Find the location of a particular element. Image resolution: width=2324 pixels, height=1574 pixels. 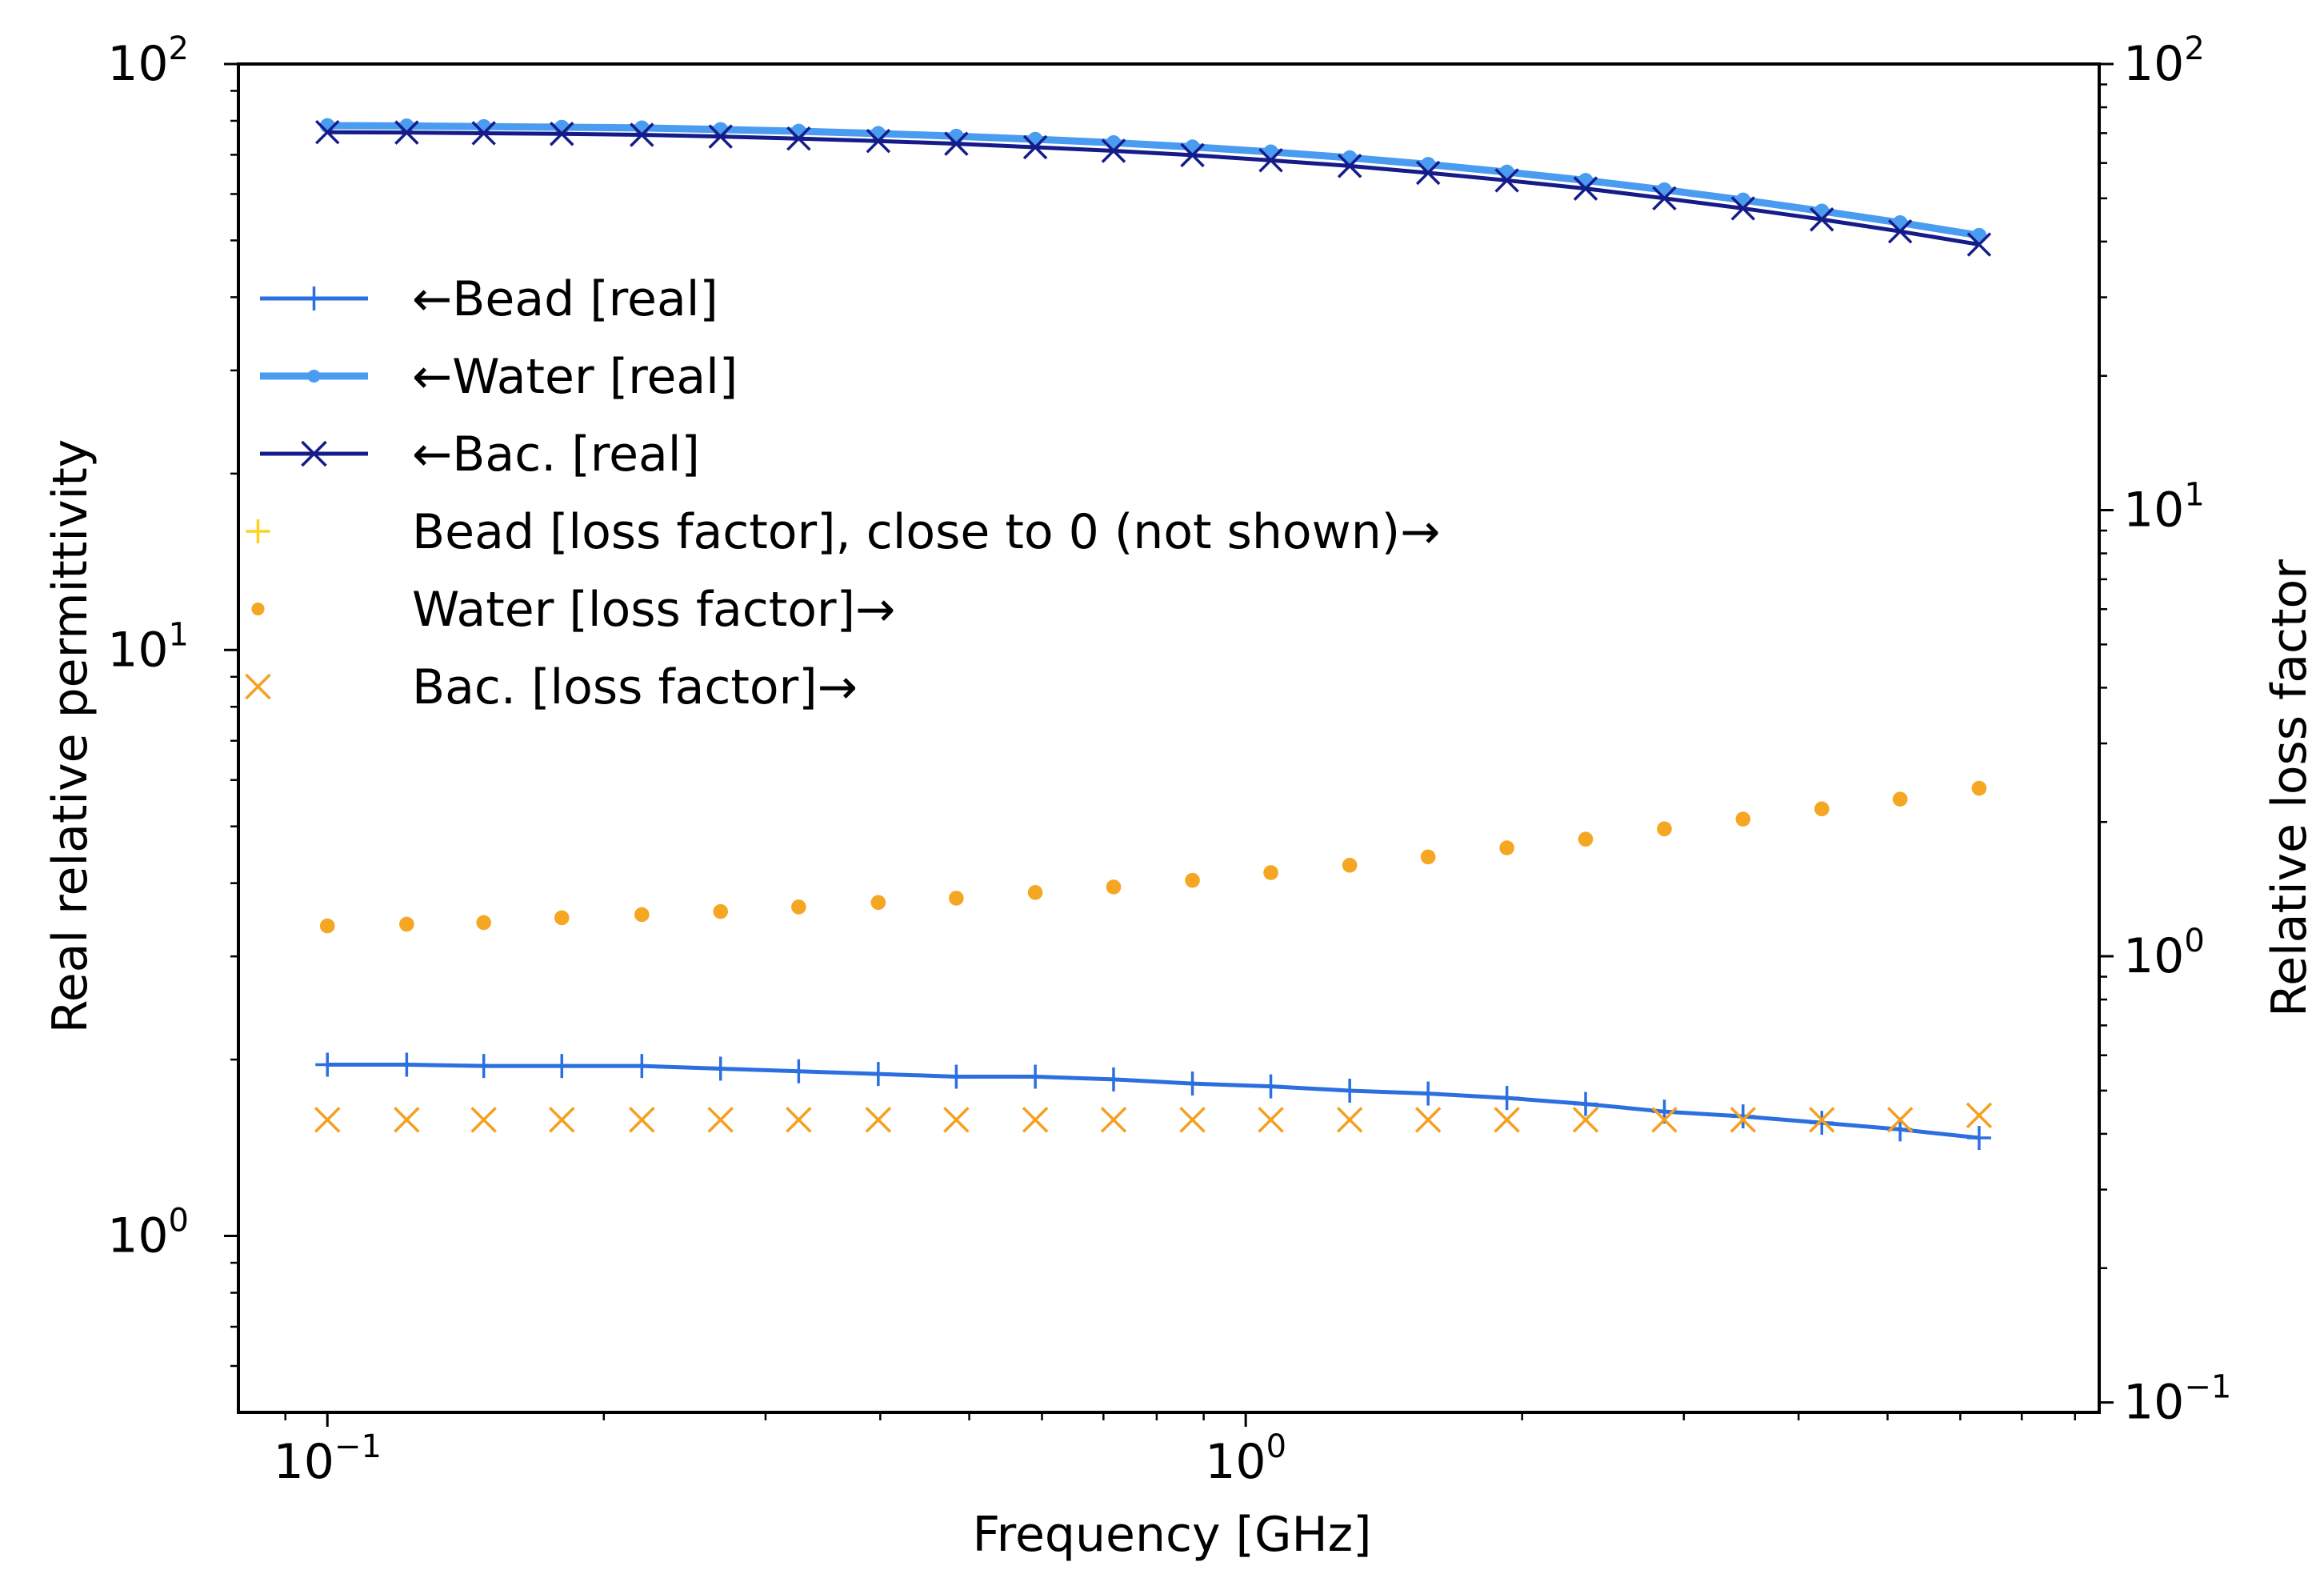

legend-marker-5-b is located at coordinates (258, 686).